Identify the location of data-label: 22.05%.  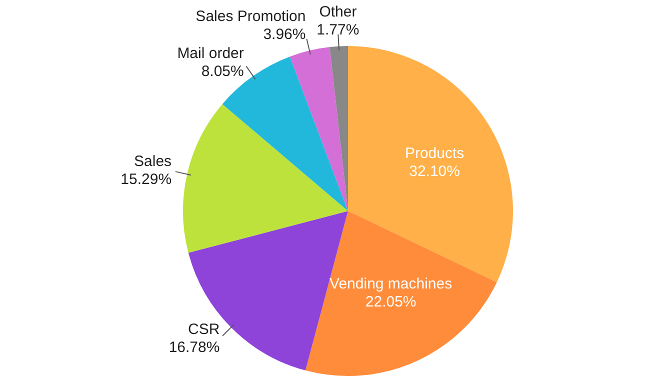
(390, 302).